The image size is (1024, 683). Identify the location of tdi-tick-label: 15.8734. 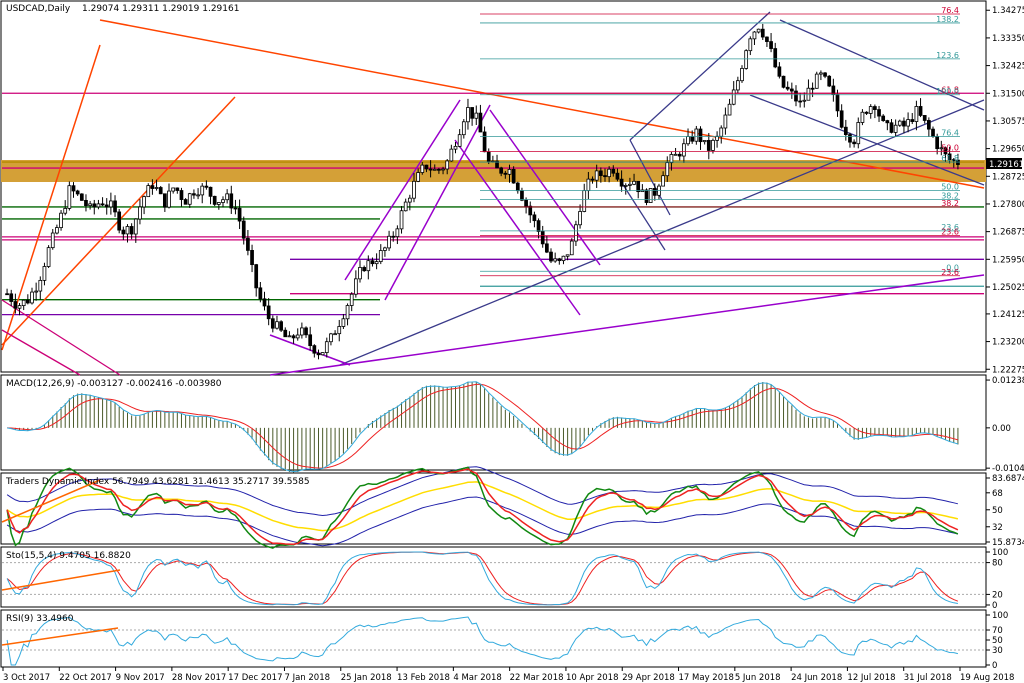
(1008, 543).